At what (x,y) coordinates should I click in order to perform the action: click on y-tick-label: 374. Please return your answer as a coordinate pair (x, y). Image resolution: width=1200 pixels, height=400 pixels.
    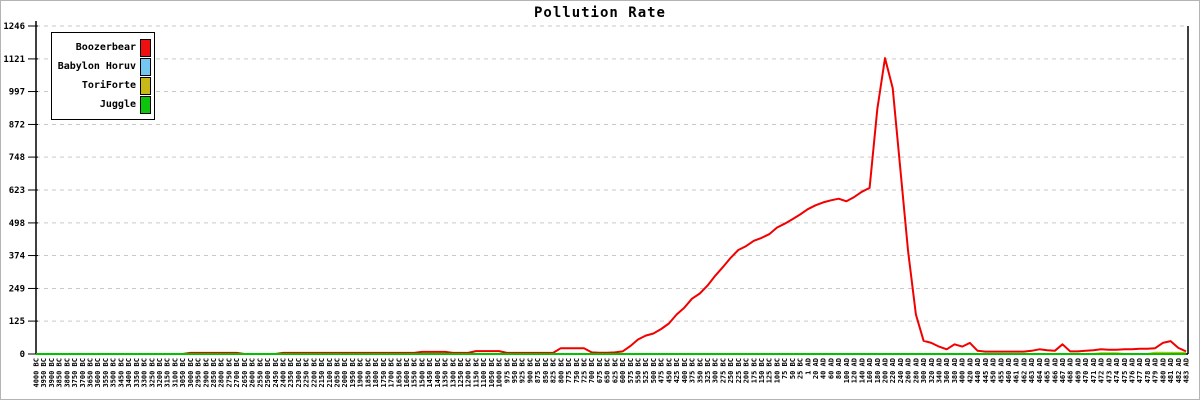
    Looking at the image, I should click on (17, 257).